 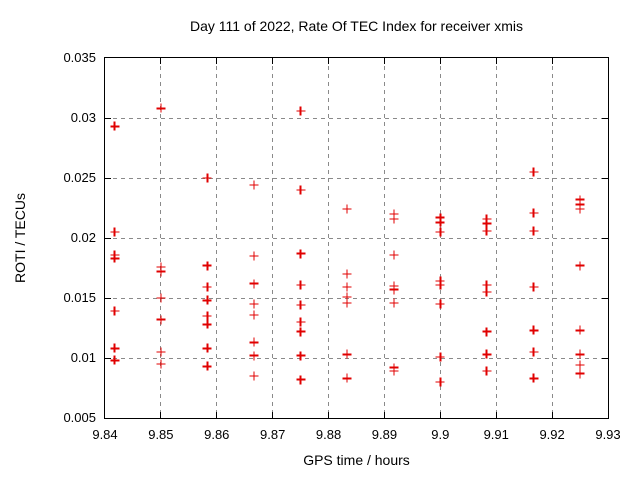 What do you see at coordinates (83, 357) in the screenshot?
I see `y-tick-label: 0.01` at bounding box center [83, 357].